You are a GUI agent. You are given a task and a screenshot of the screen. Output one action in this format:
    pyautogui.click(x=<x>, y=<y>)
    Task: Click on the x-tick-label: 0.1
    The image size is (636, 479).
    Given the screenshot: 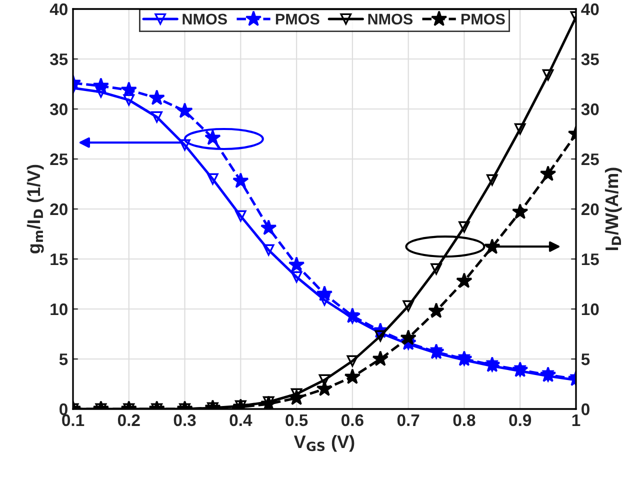 What is the action you would take?
    pyautogui.click(x=73, y=420)
    